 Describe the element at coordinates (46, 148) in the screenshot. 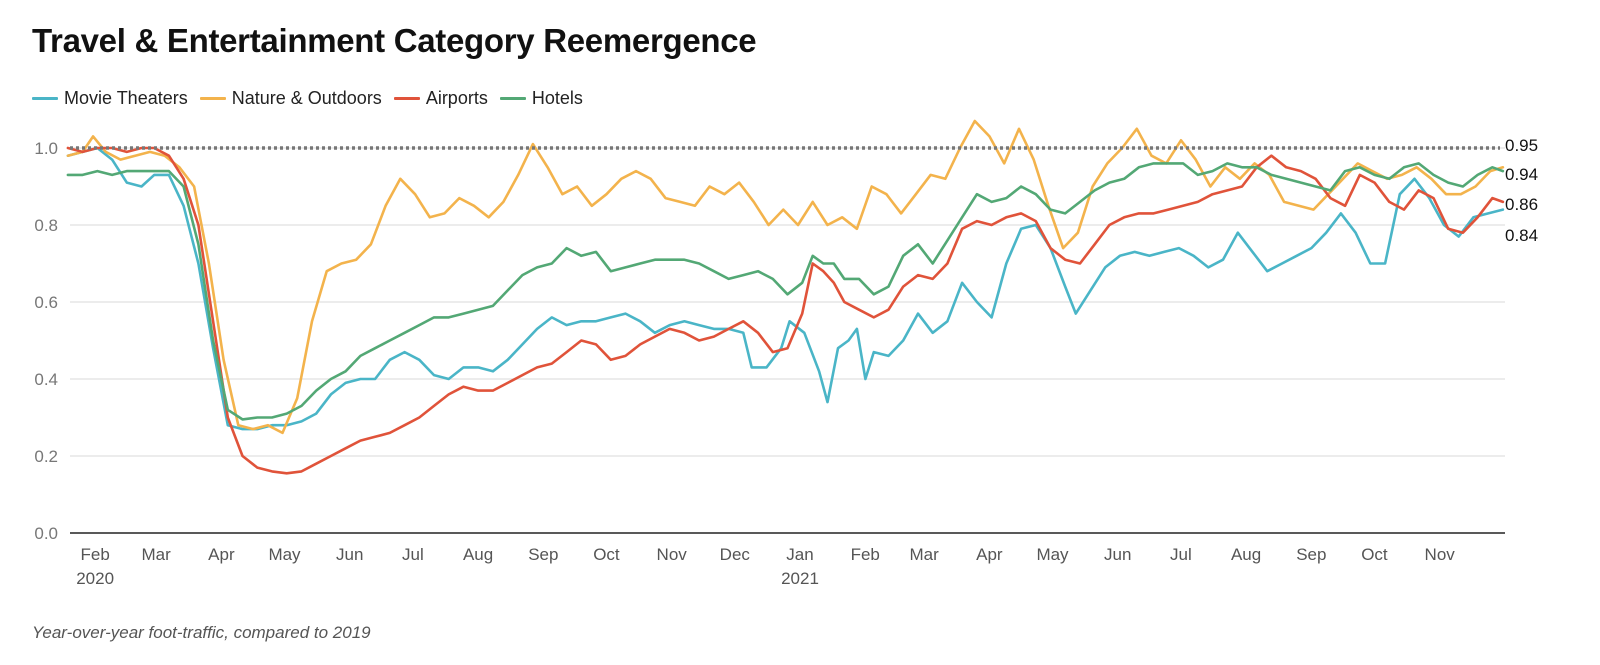

I see `y-tick-label: 1.0` at that location.